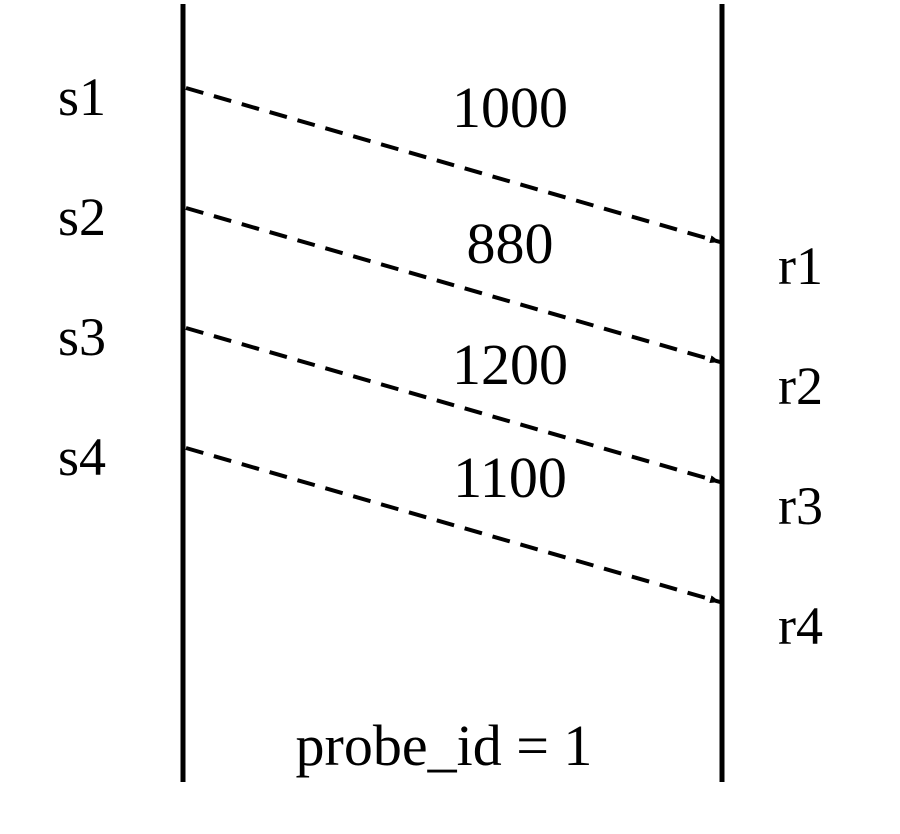 The width and height of the screenshot is (900, 834). I want to click on receiver-label-r4: r4, so click(800, 626).